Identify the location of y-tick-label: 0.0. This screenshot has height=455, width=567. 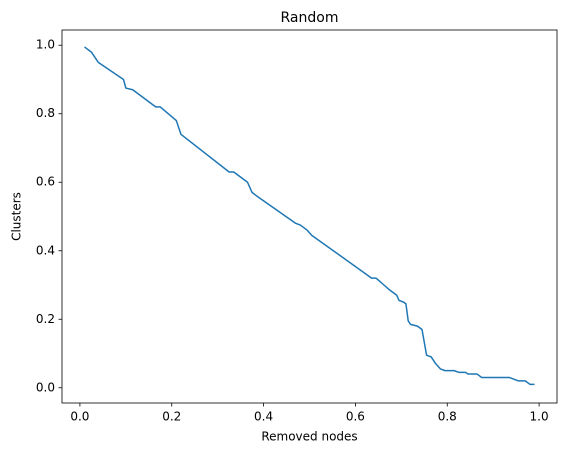
(45, 387).